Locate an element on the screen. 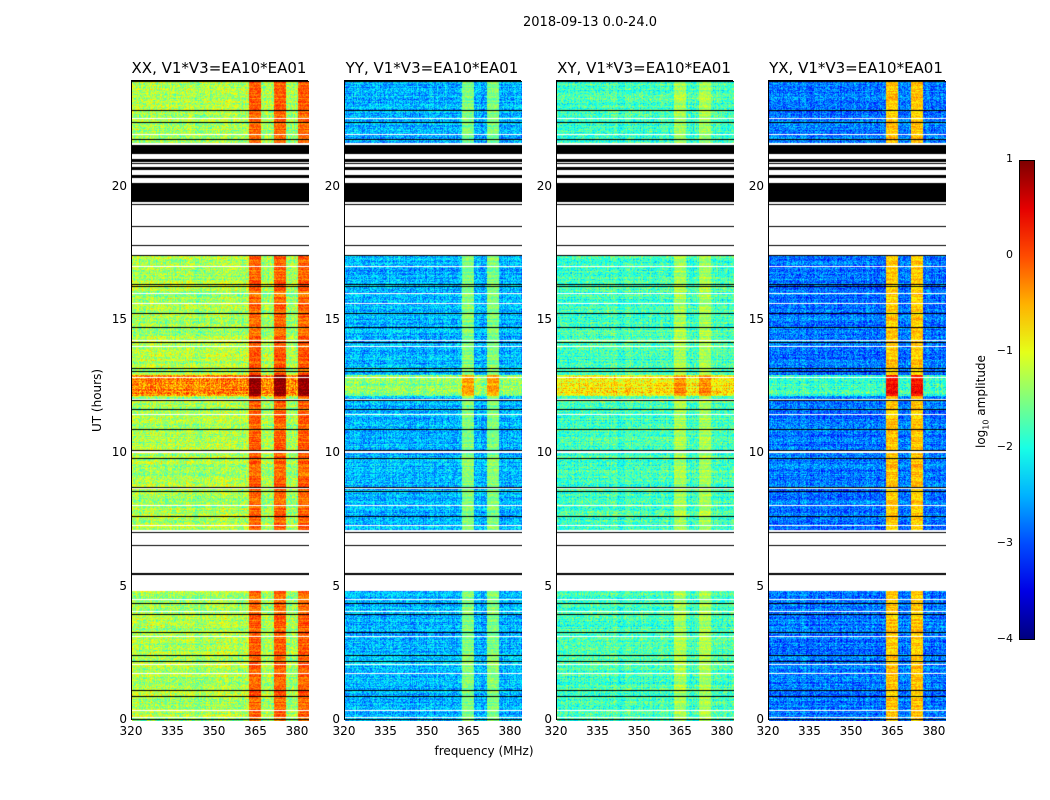  x-axis-label: frequency (MHz) is located at coordinates (484, 751).